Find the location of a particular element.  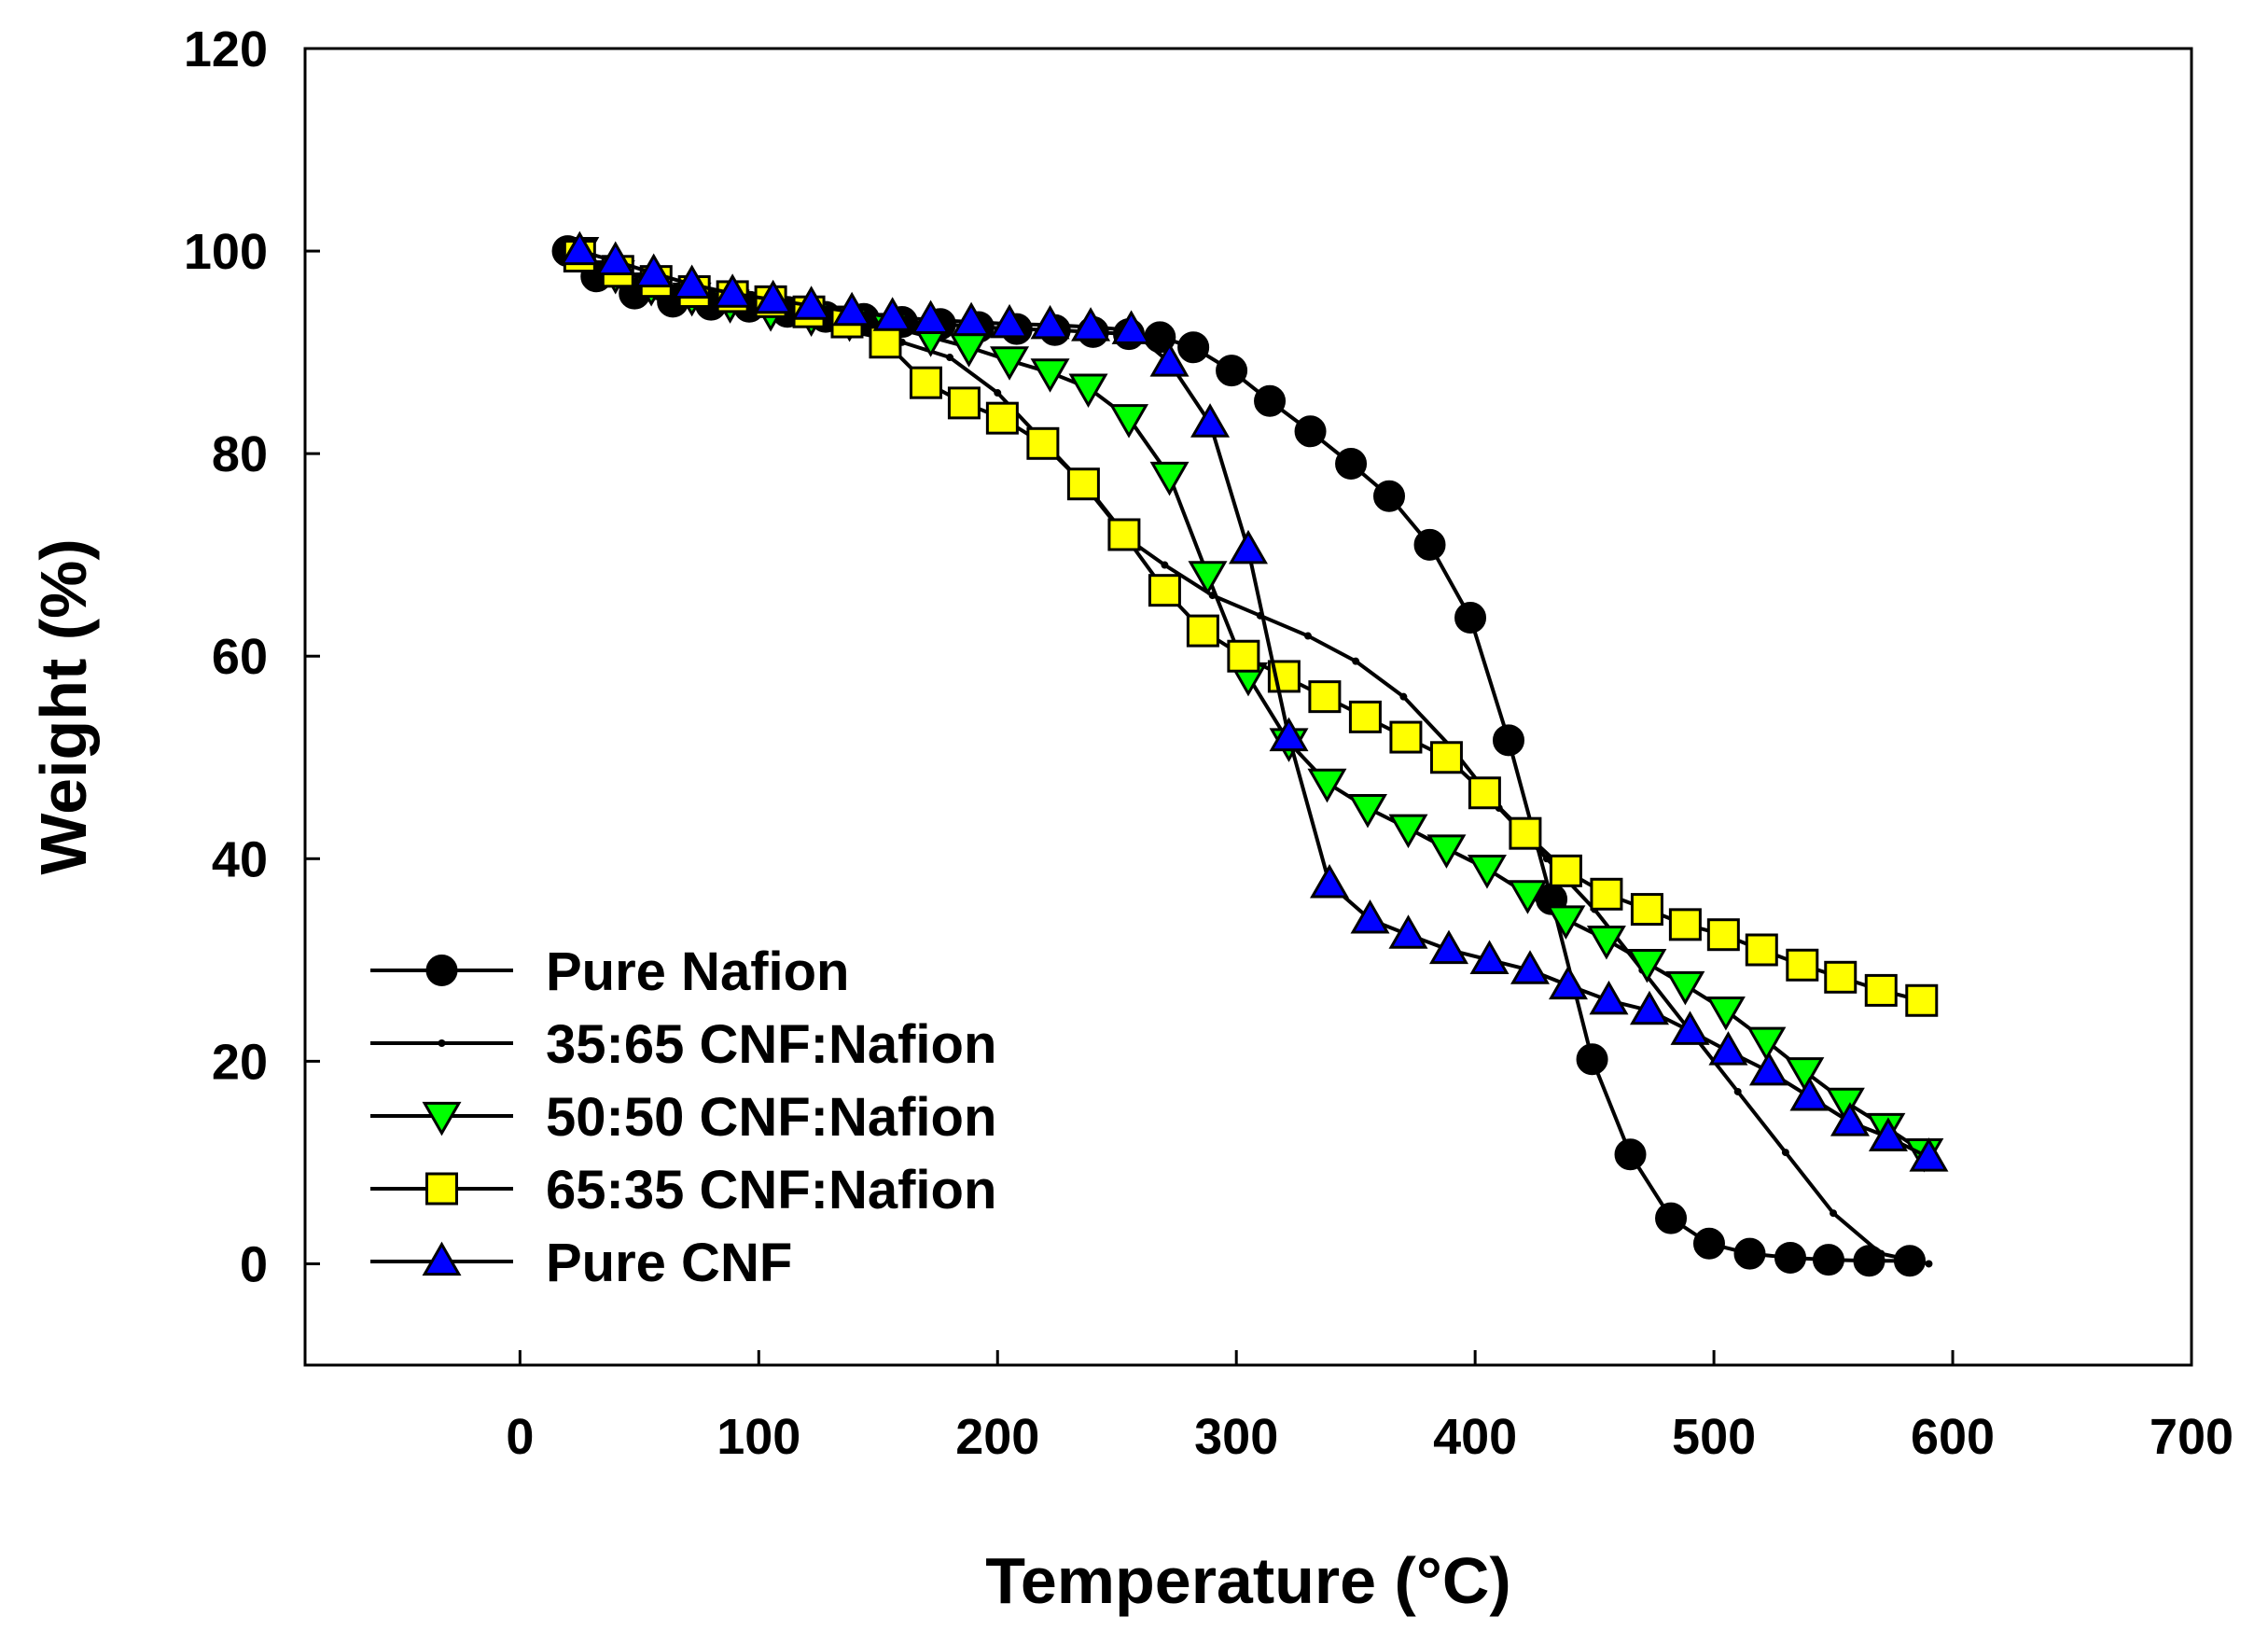

legend-label: Pure Nafion is located at coordinates (698, 972).